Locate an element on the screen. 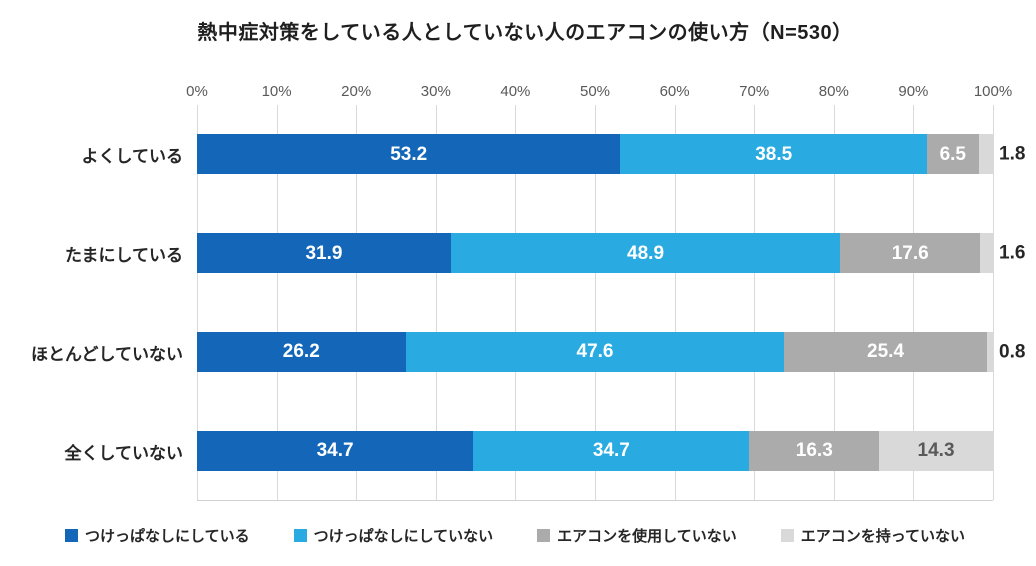 The height and width of the screenshot is (566, 1036). bar-segment: 31.9 is located at coordinates (324, 253).